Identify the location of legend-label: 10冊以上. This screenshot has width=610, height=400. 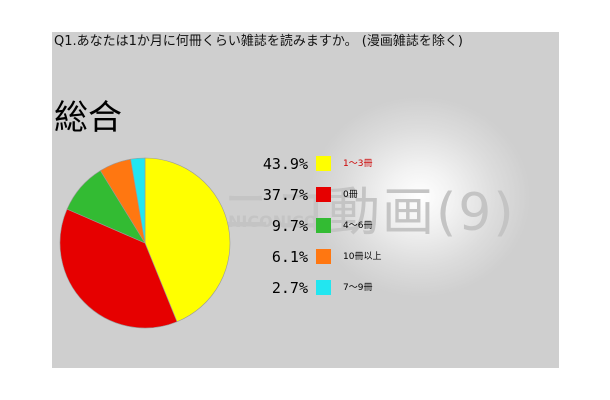
(362, 257).